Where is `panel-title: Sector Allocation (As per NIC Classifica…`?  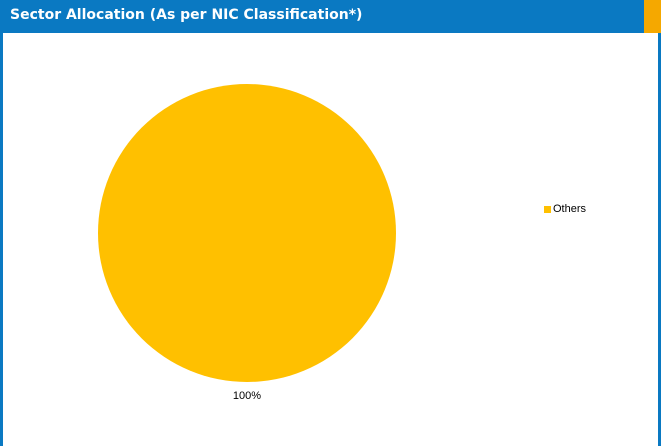
panel-title: Sector Allocation (As per NIC Classifica… is located at coordinates (186, 15).